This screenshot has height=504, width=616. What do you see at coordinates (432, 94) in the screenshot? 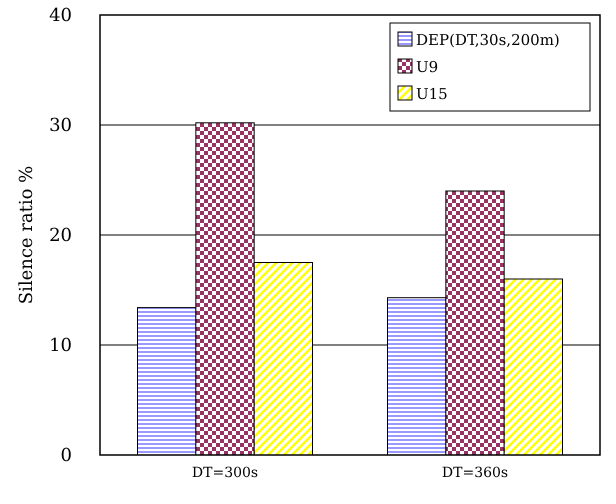
I see `legend-label: U15` at bounding box center [432, 94].